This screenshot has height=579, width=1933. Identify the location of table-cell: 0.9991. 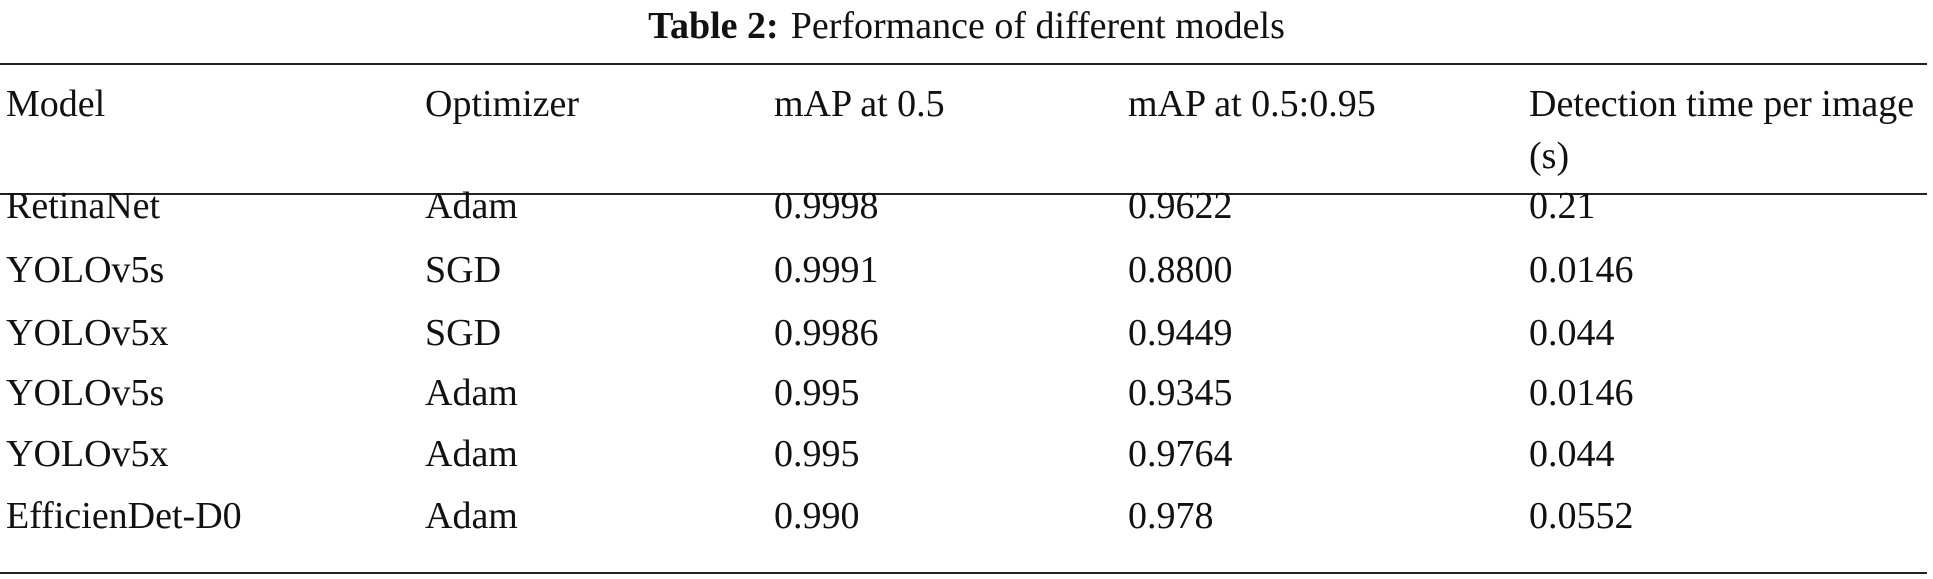
(826, 270).